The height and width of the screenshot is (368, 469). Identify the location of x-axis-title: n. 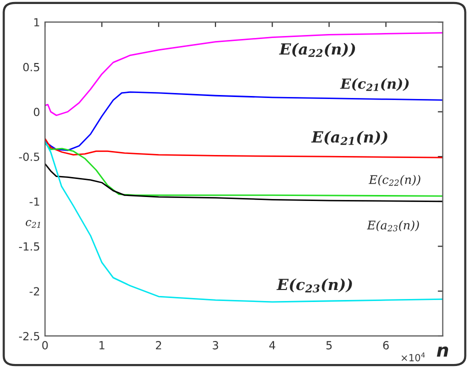
(442, 351).